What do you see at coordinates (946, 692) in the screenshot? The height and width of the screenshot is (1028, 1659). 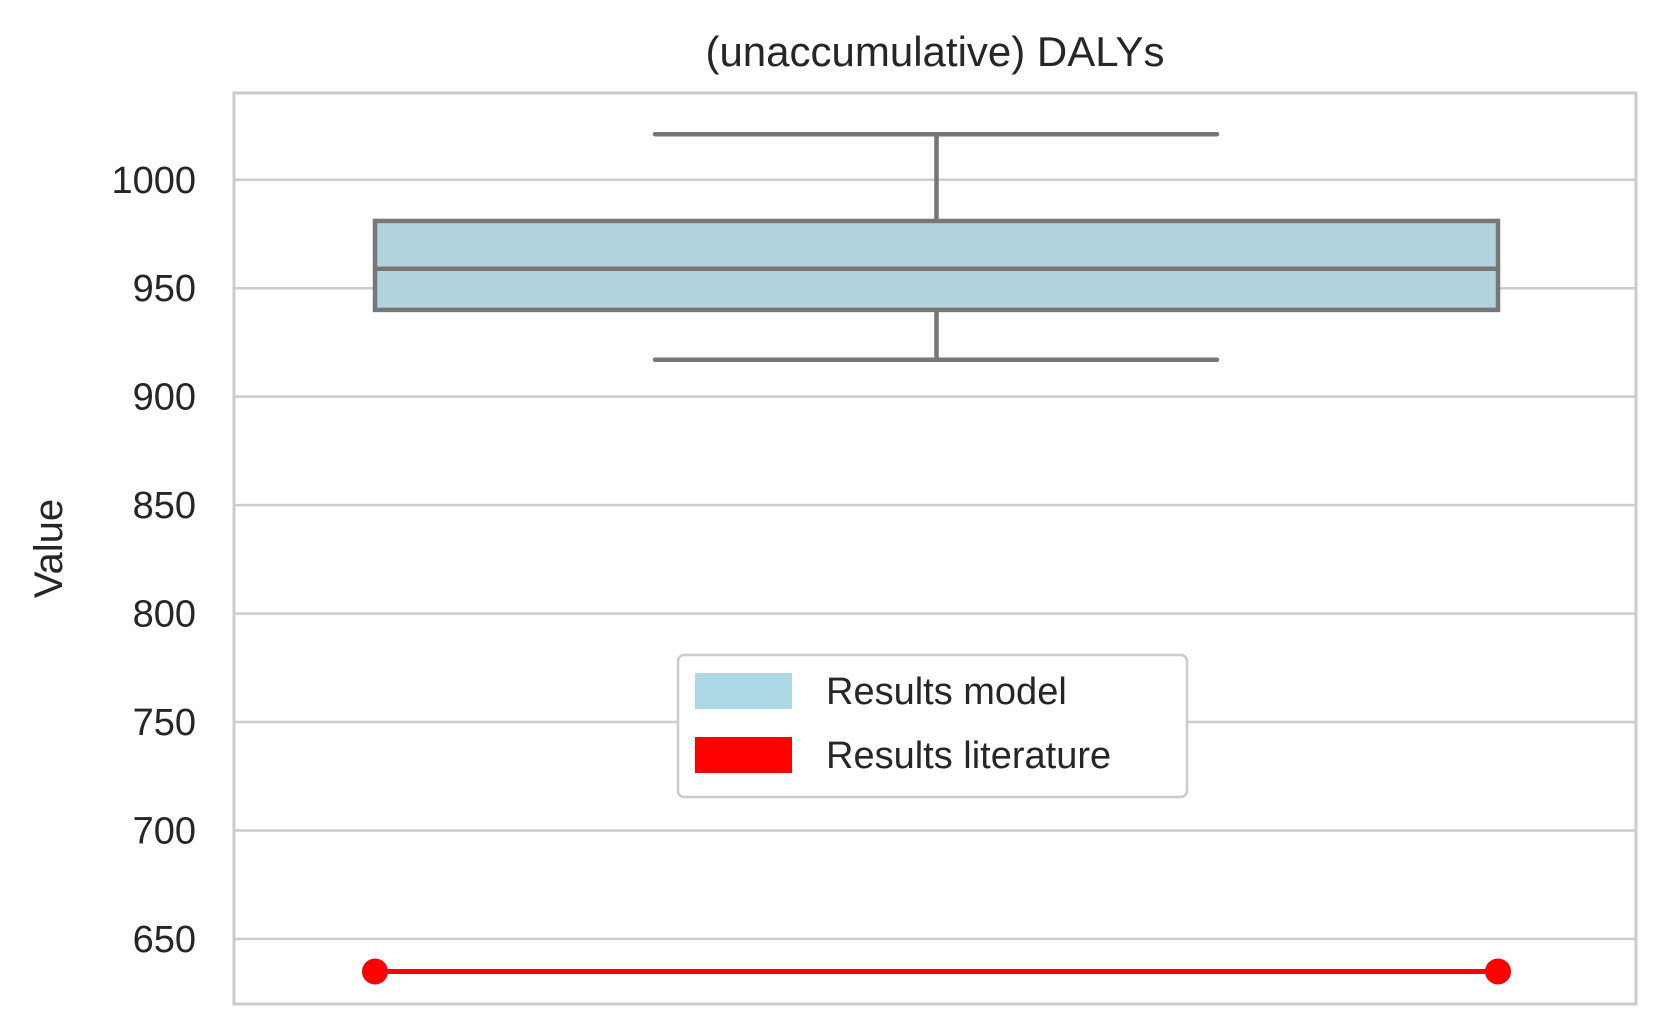 I see `legend-label: Results model` at bounding box center [946, 692].